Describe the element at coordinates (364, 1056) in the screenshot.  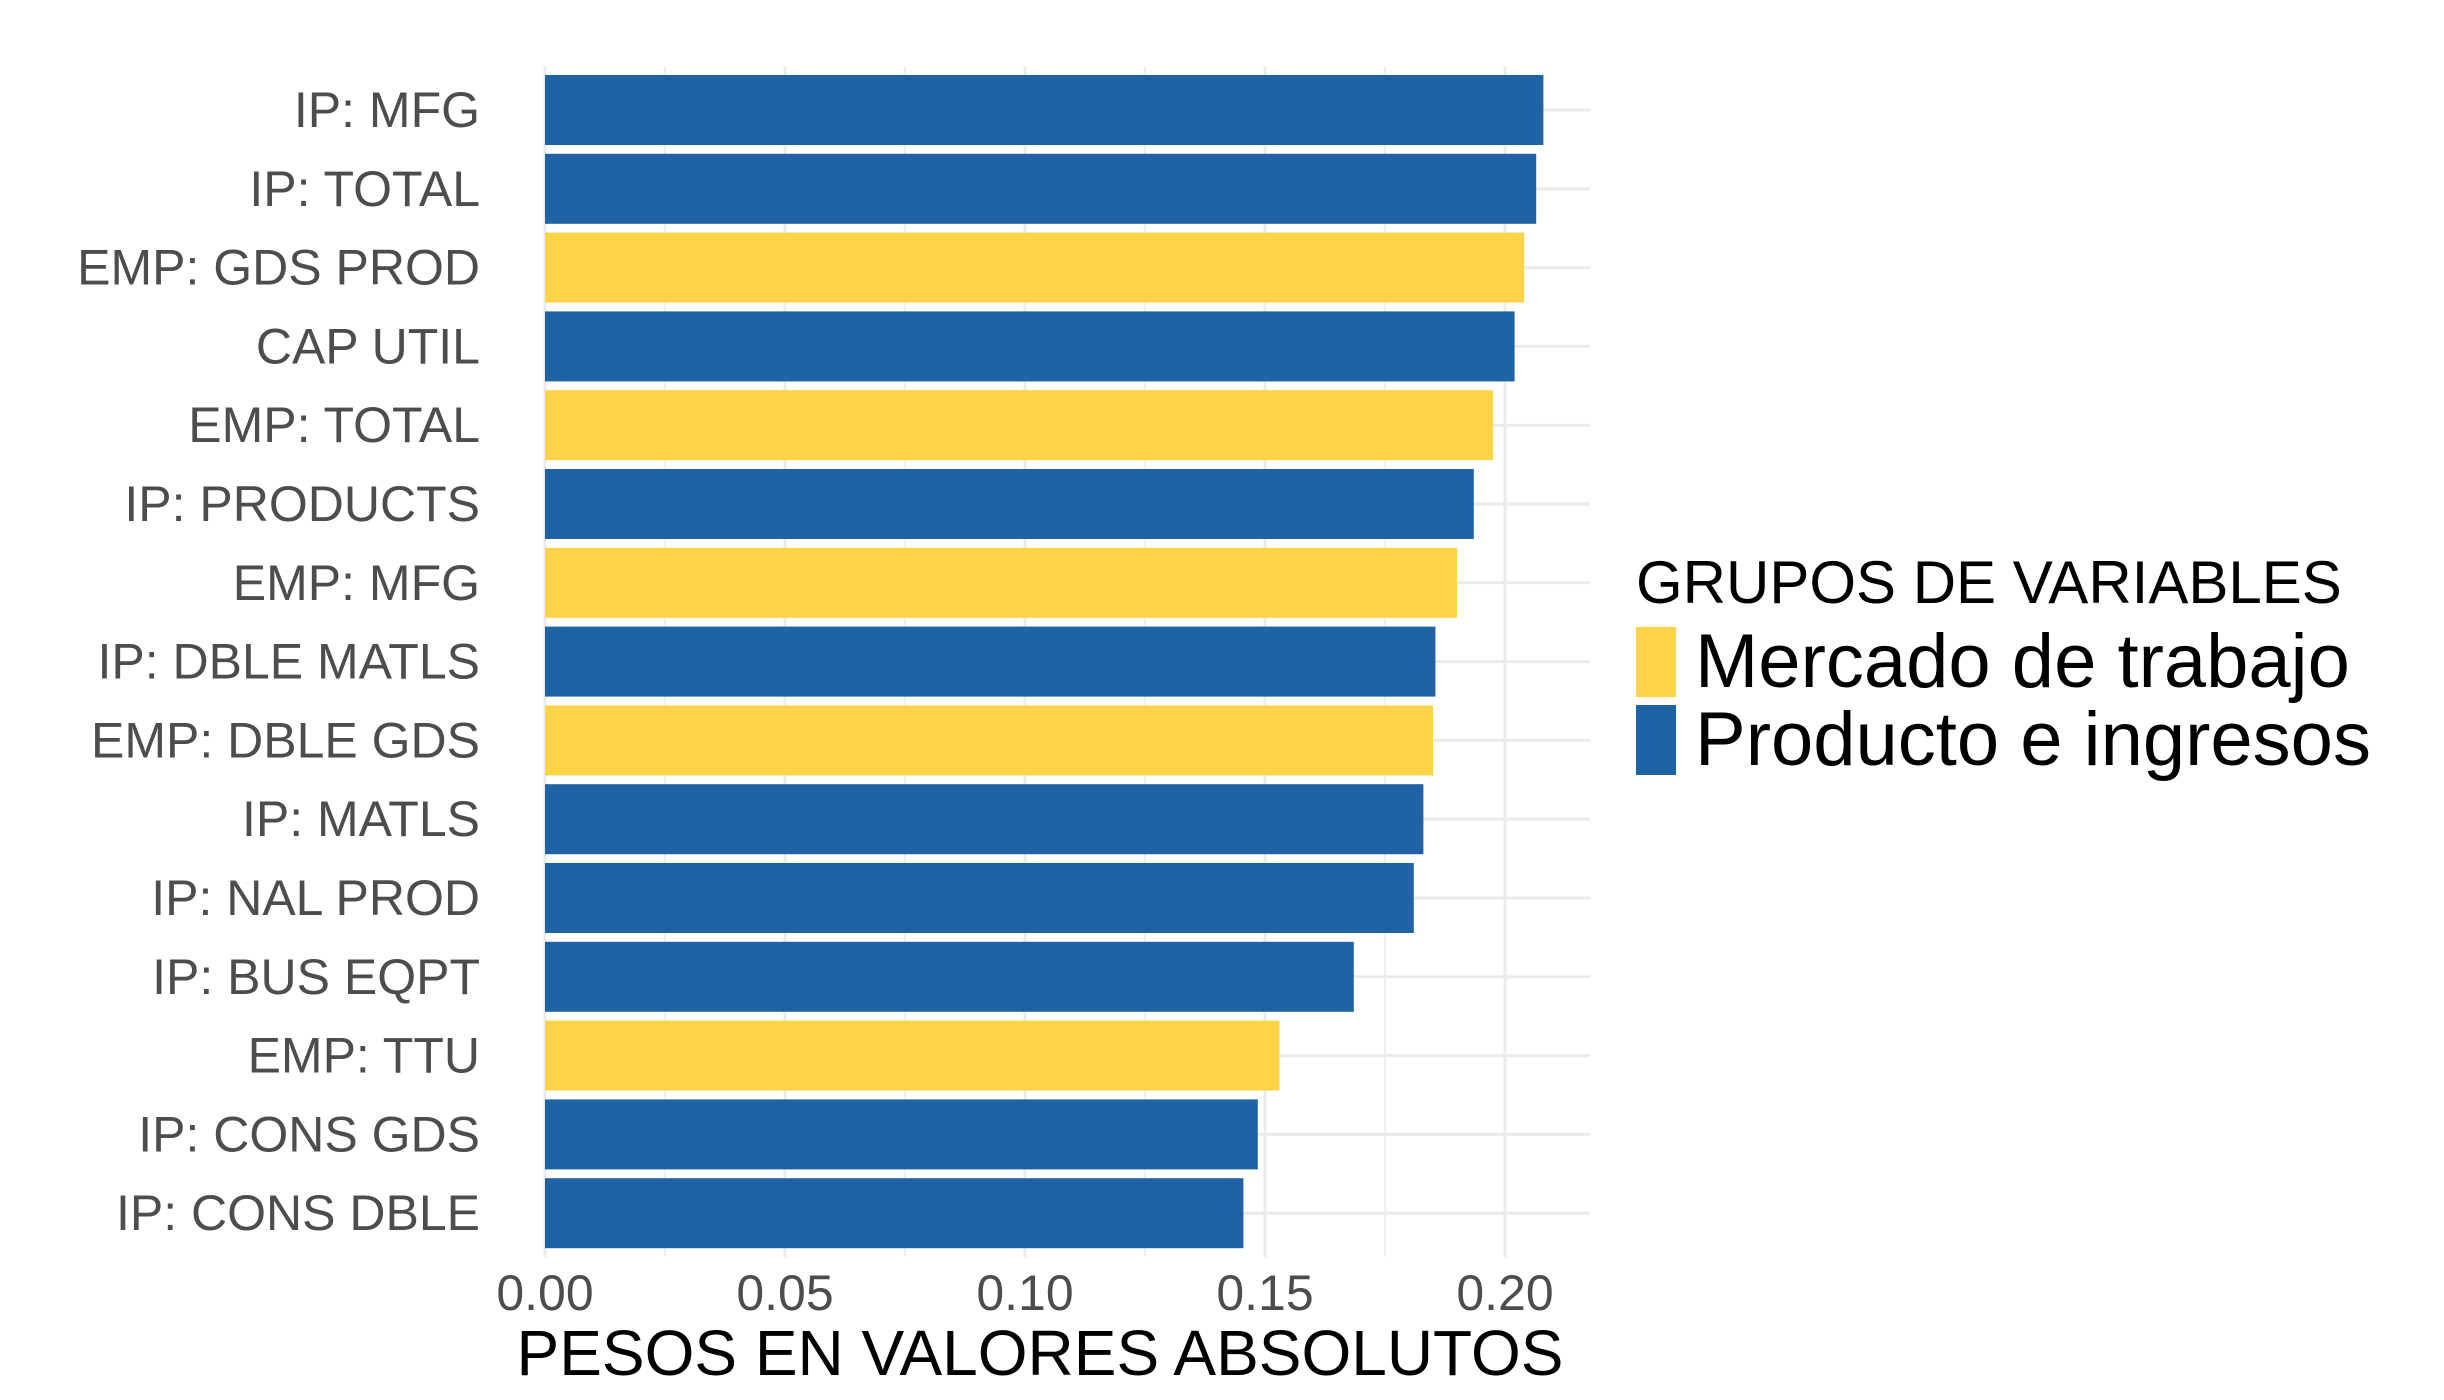
I see `y-tick-label: EMP: TTU` at that location.